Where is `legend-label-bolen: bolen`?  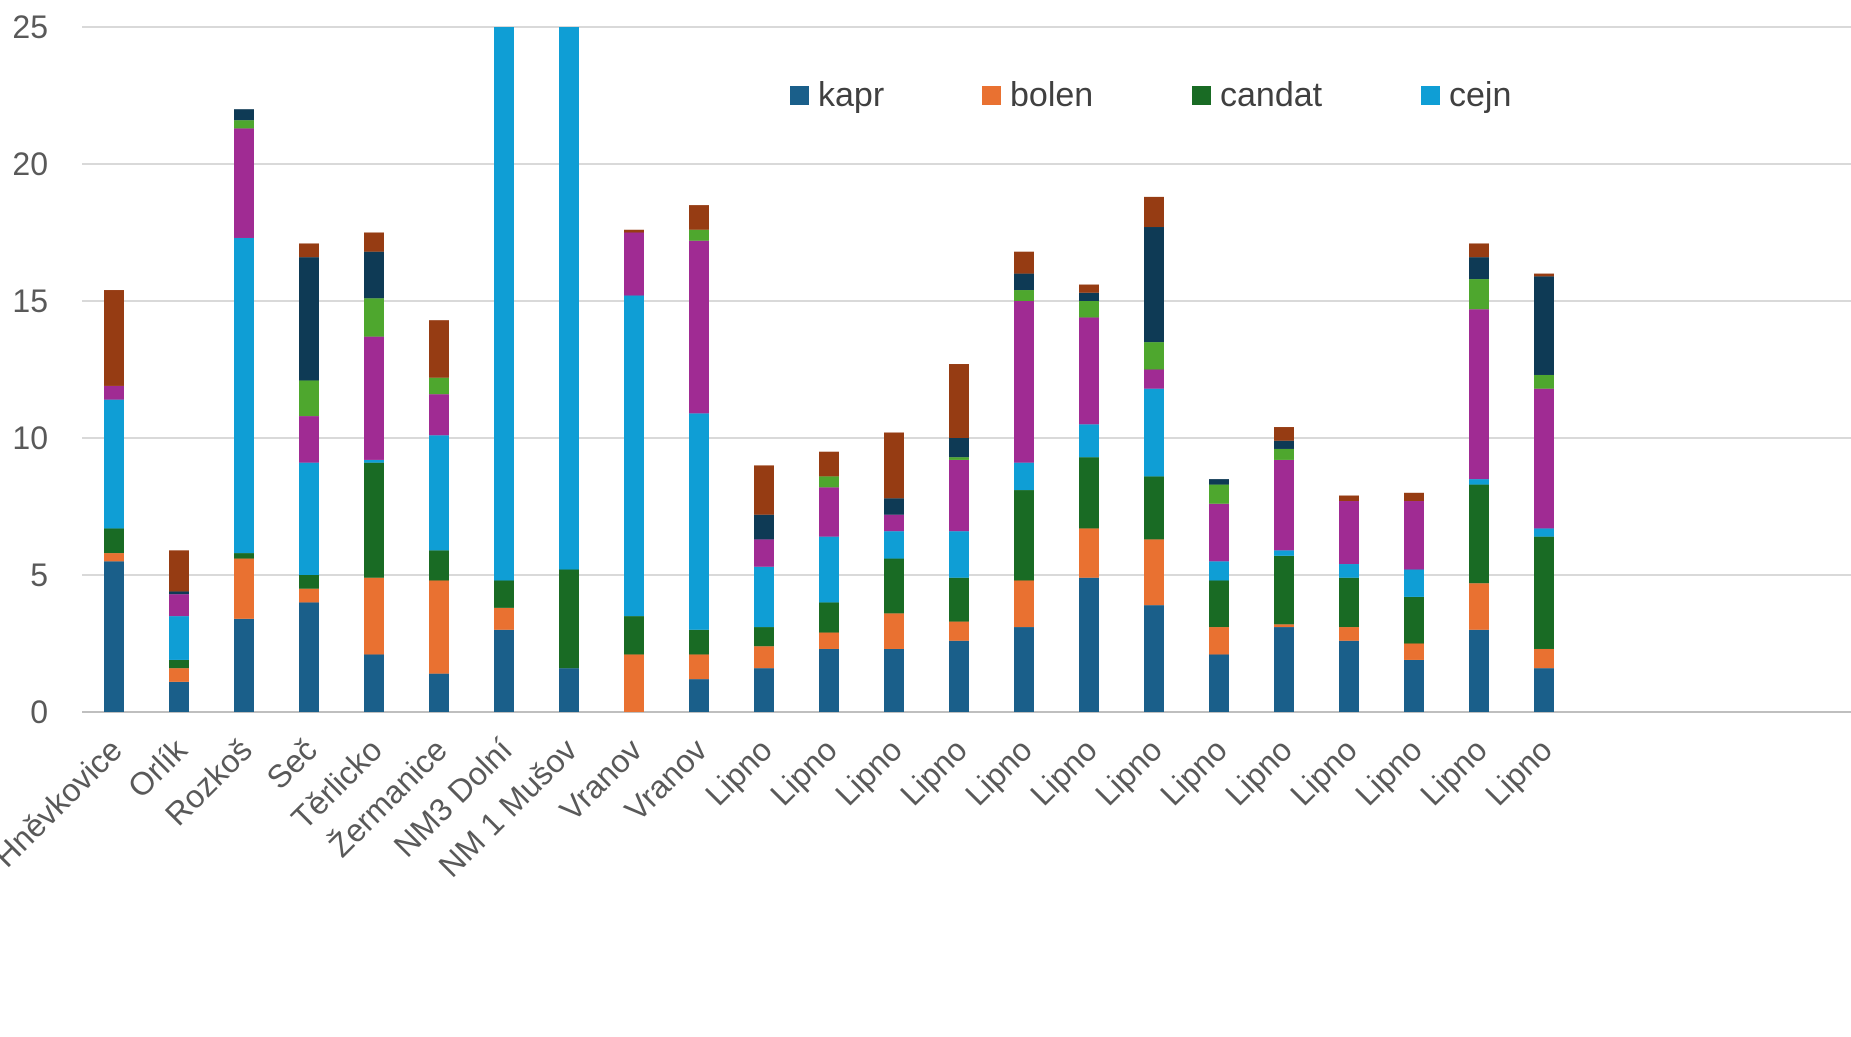
legend-label-bolen: bolen is located at coordinates (1051, 95).